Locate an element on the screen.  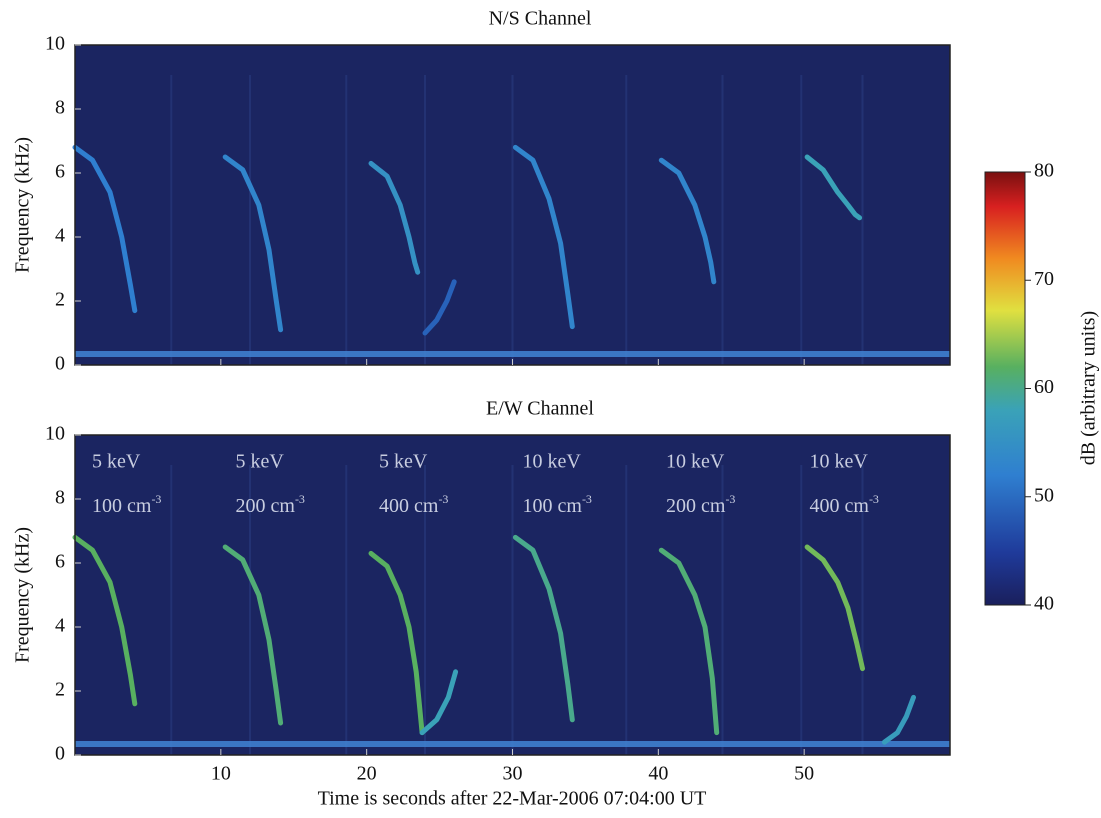
colorbar-tick-label: 60 is located at coordinates (1044, 387).